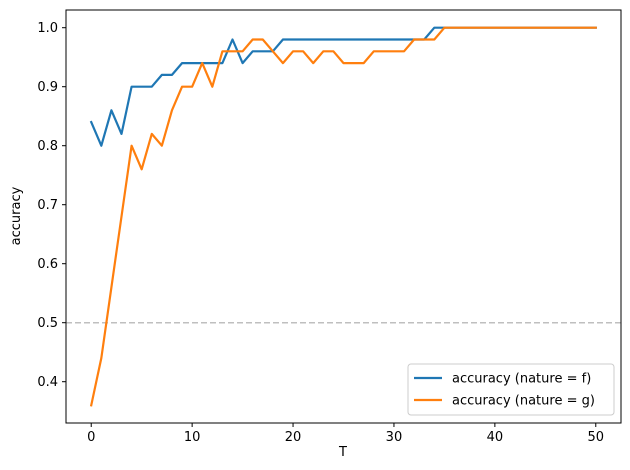 The height and width of the screenshot is (470, 630). What do you see at coordinates (342, 452) in the screenshot?
I see `x-axis-label: T` at bounding box center [342, 452].